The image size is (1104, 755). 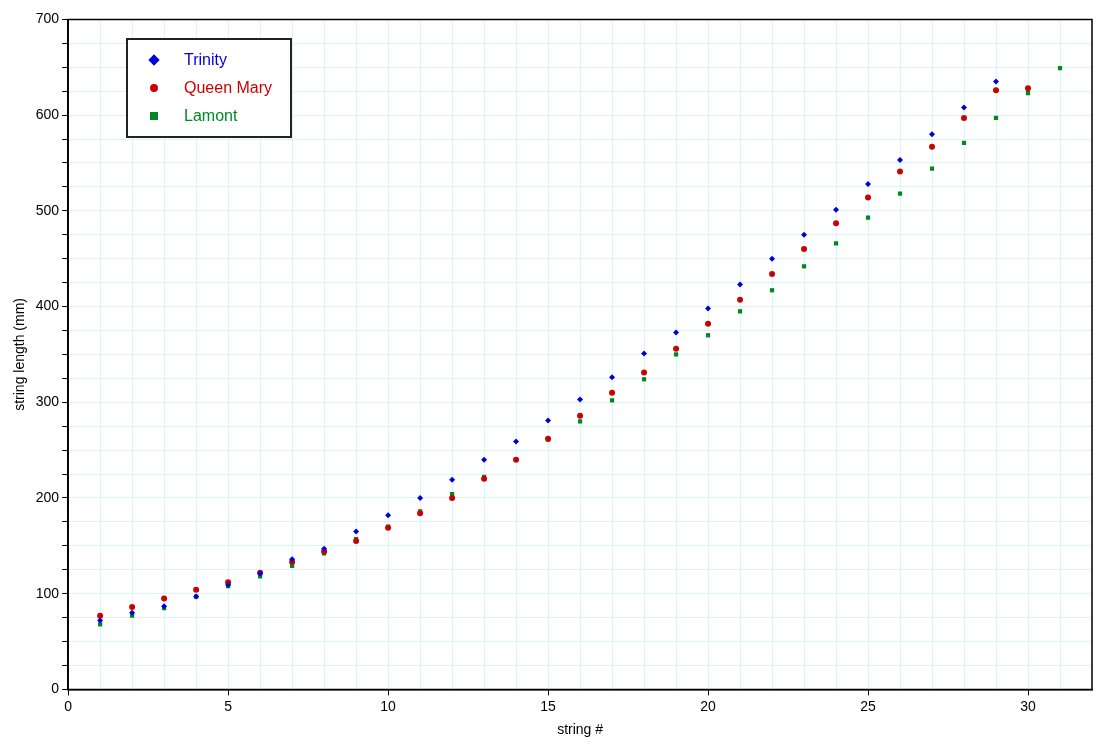 What do you see at coordinates (47, 113) in the screenshot?
I see `y-tick-label: 600` at bounding box center [47, 113].